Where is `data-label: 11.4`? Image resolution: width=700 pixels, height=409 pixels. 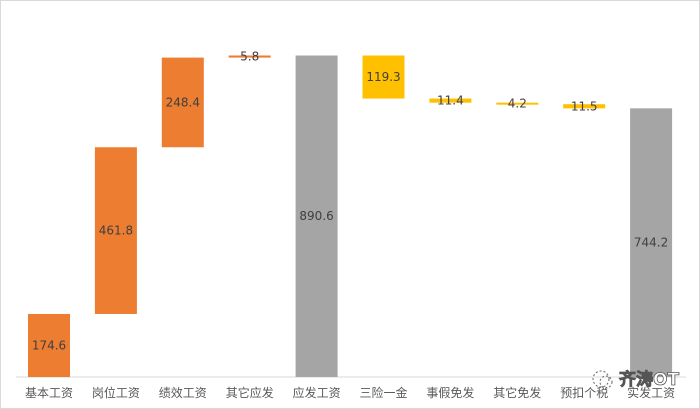 data-label: 11.4 is located at coordinates (450, 101).